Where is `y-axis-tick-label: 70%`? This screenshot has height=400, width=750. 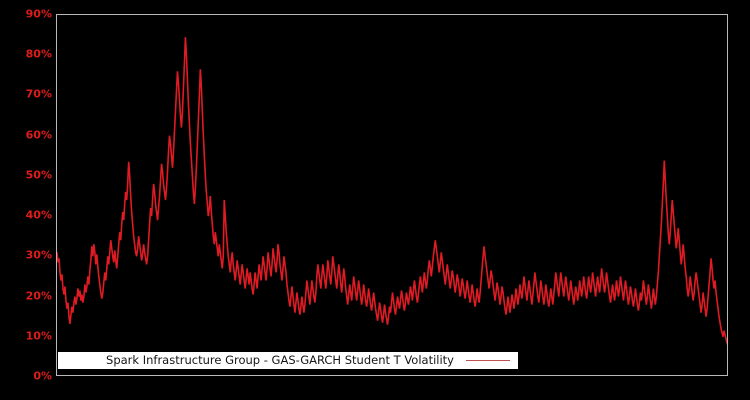 y-axis-tick-label: 70% is located at coordinates (38, 94).